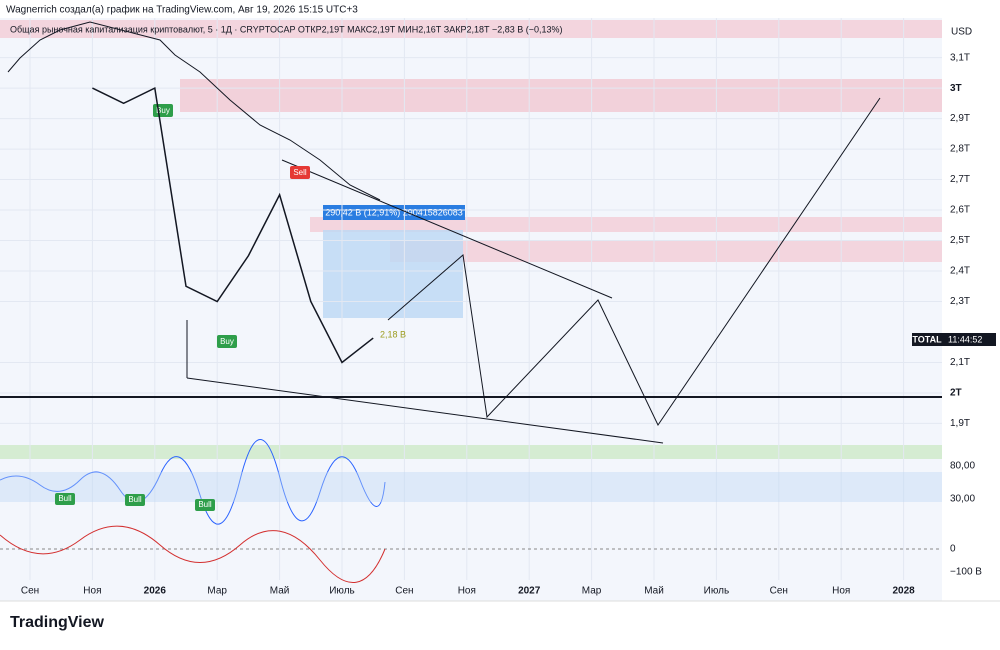 This screenshot has height=650, width=1000. What do you see at coordinates (233, 225) in the screenshot?
I see `price-line` at bounding box center [233, 225].